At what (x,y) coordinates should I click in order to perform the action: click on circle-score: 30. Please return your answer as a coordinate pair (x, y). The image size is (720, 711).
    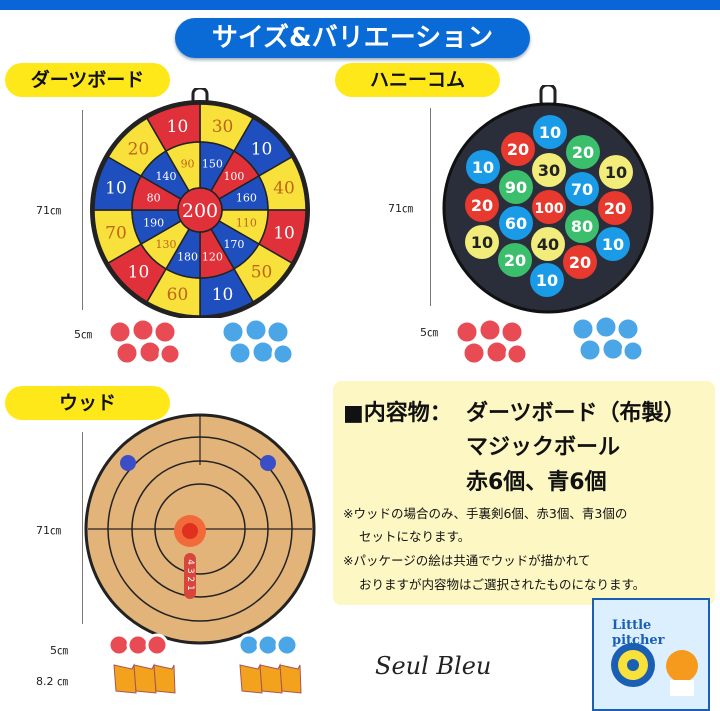
    Looking at the image, I should click on (549, 170).